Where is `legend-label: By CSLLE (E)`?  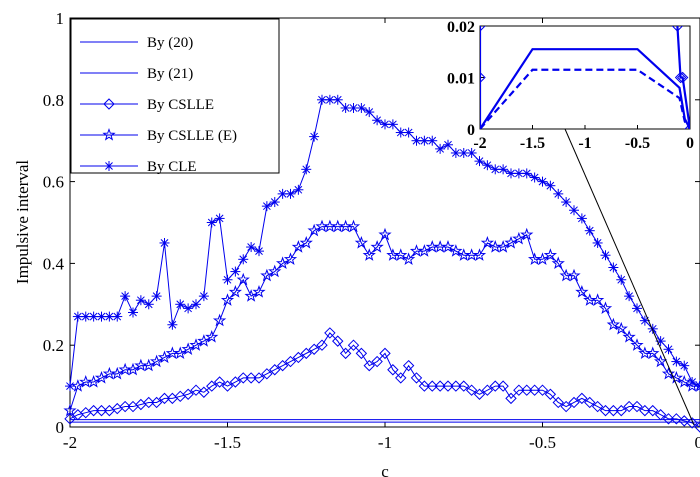 legend-label: By CSLLE (E) is located at coordinates (192, 136).